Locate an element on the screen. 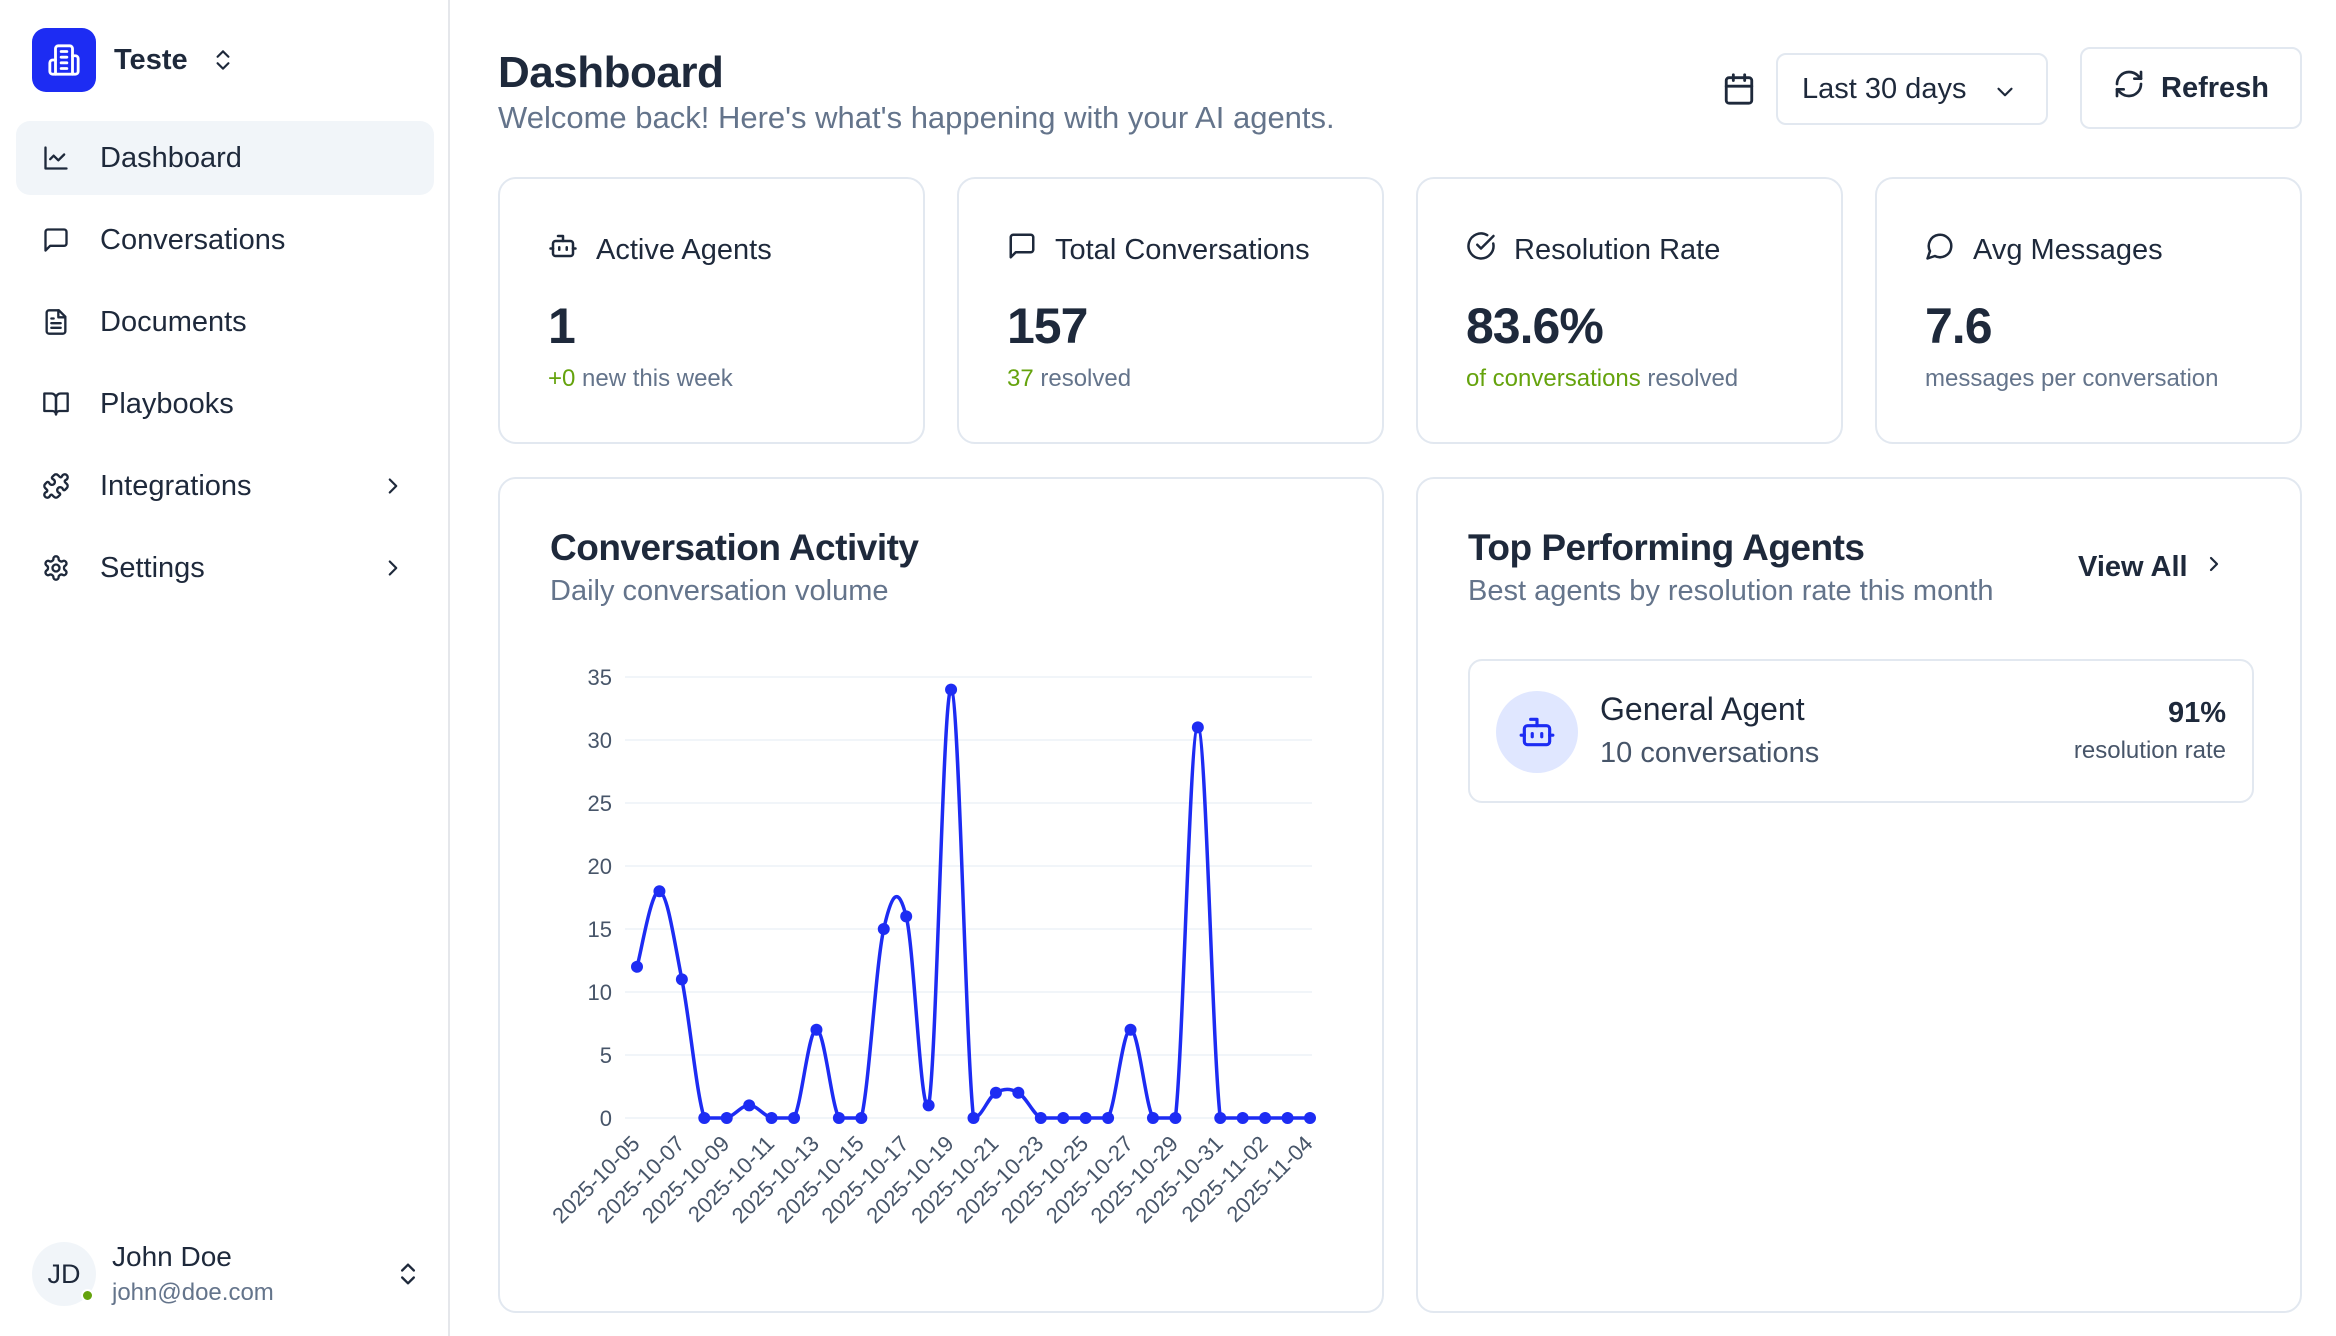 The width and height of the screenshot is (2336, 1336). series-line is located at coordinates (972, 903).